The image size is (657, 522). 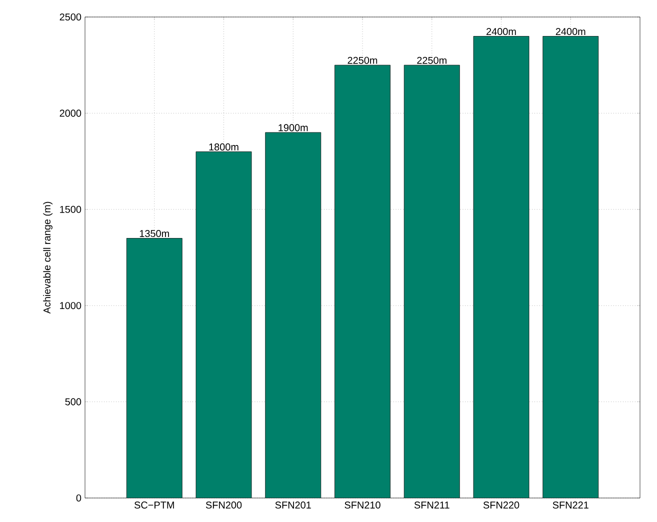 What do you see at coordinates (71, 306) in the screenshot?
I see `y-tick-label: 1000` at bounding box center [71, 306].